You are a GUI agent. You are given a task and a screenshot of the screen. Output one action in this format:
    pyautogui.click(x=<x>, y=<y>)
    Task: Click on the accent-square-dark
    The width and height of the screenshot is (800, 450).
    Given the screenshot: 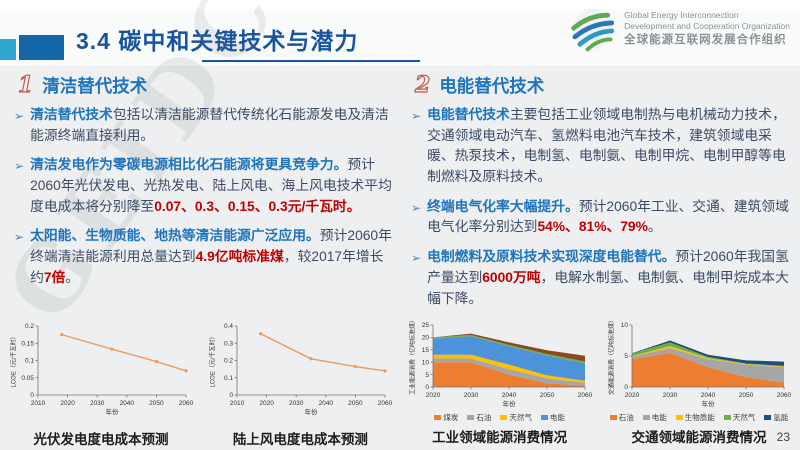 What is the action you would take?
    pyautogui.click(x=41, y=47)
    